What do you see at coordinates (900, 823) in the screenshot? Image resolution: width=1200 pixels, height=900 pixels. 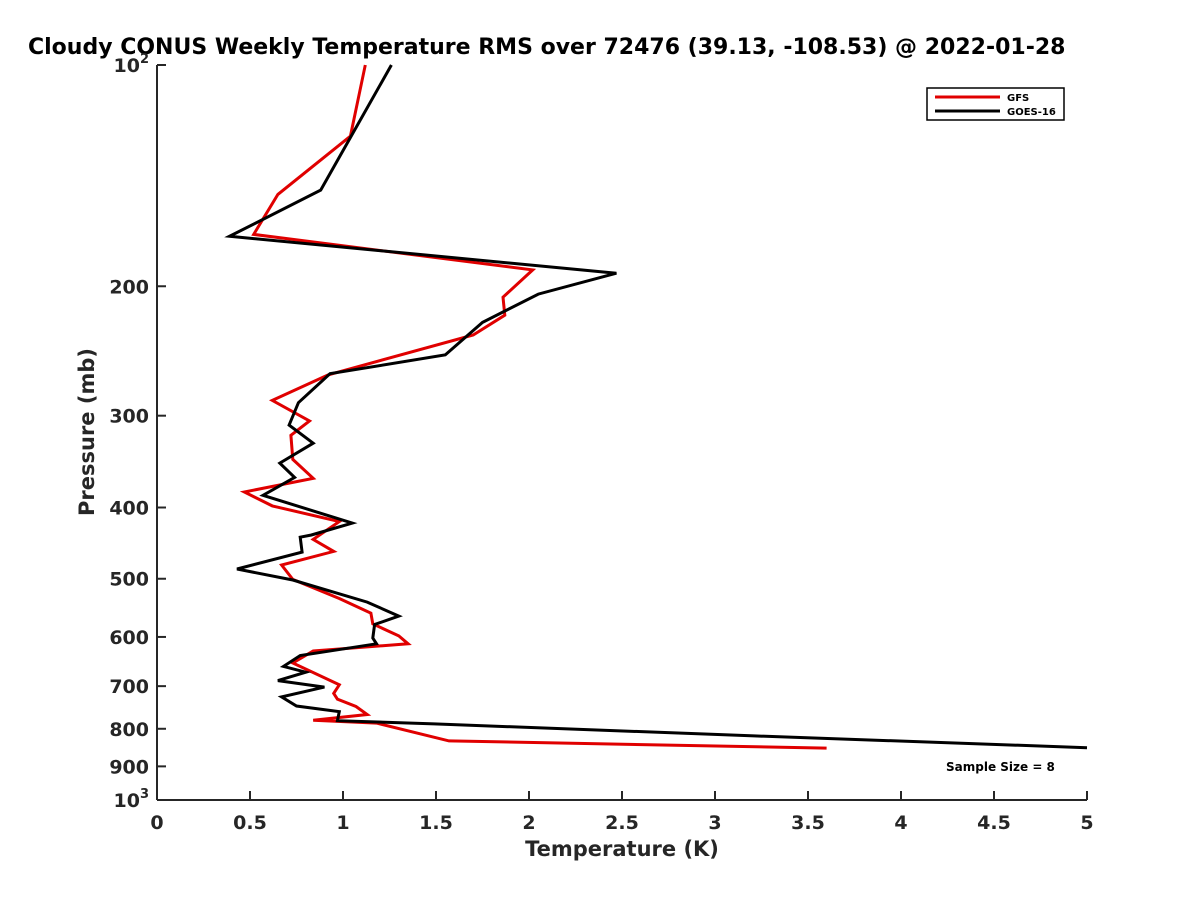 I see `x-tick-label: 4` at bounding box center [900, 823].